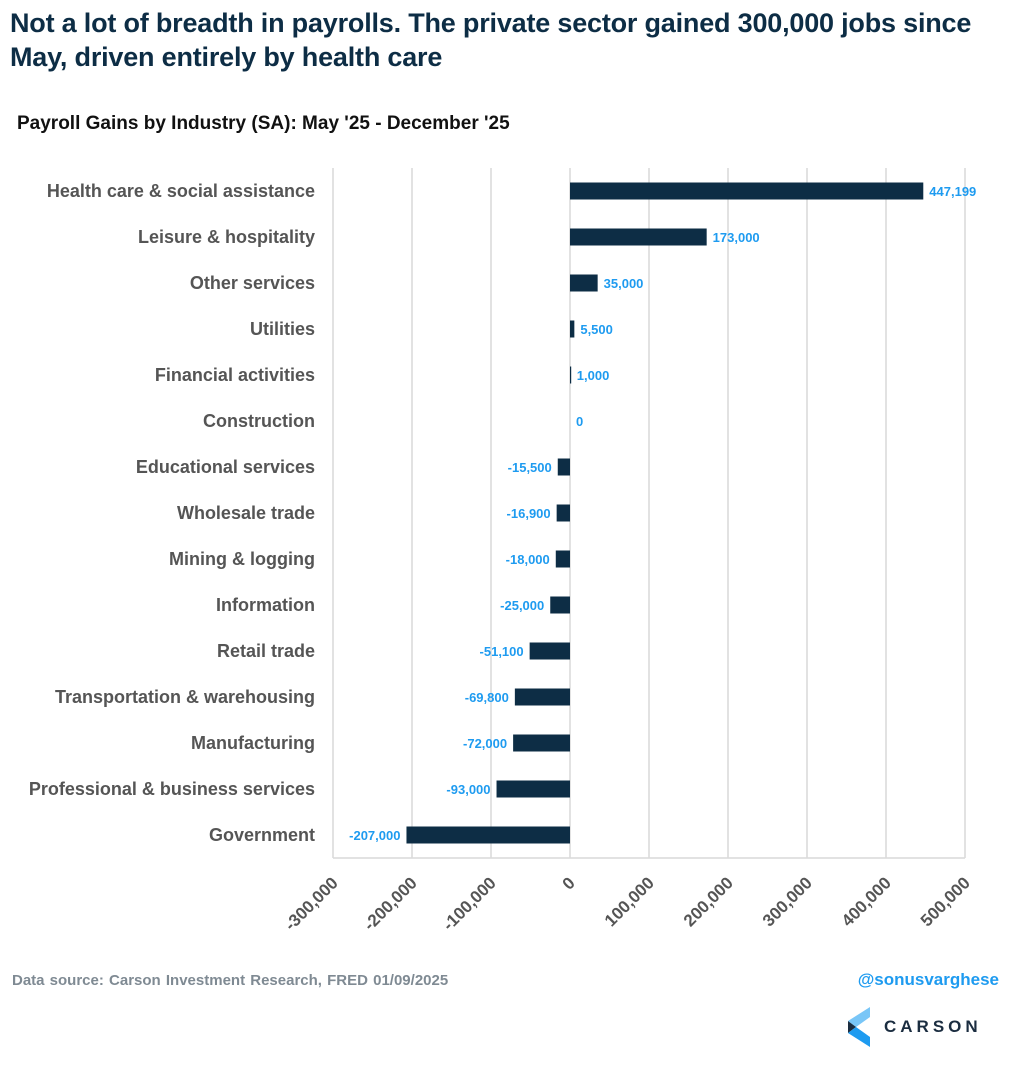 This screenshot has height=1066, width=1012. Describe the element at coordinates (529, 513) in the screenshot. I see `data-label: -16,900` at that location.